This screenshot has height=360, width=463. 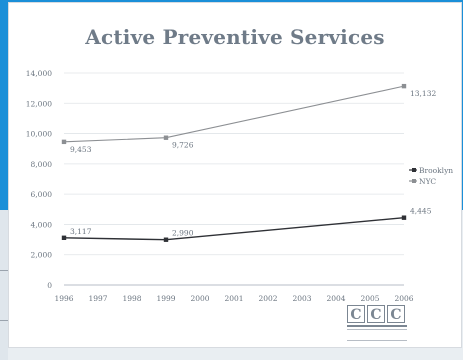 What do you see at coordinates (39, 103) in the screenshot?
I see `y-tick-label: 12,000` at bounding box center [39, 103].